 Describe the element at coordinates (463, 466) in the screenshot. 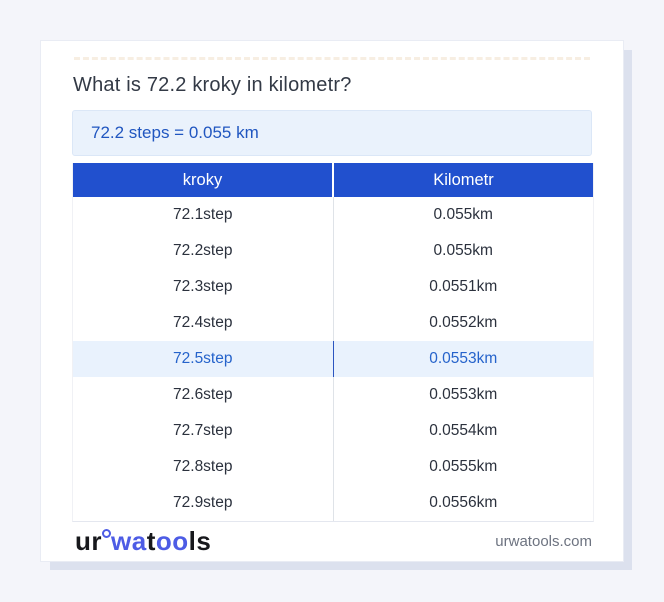

I see `cell-km: 0.0555km` at that location.